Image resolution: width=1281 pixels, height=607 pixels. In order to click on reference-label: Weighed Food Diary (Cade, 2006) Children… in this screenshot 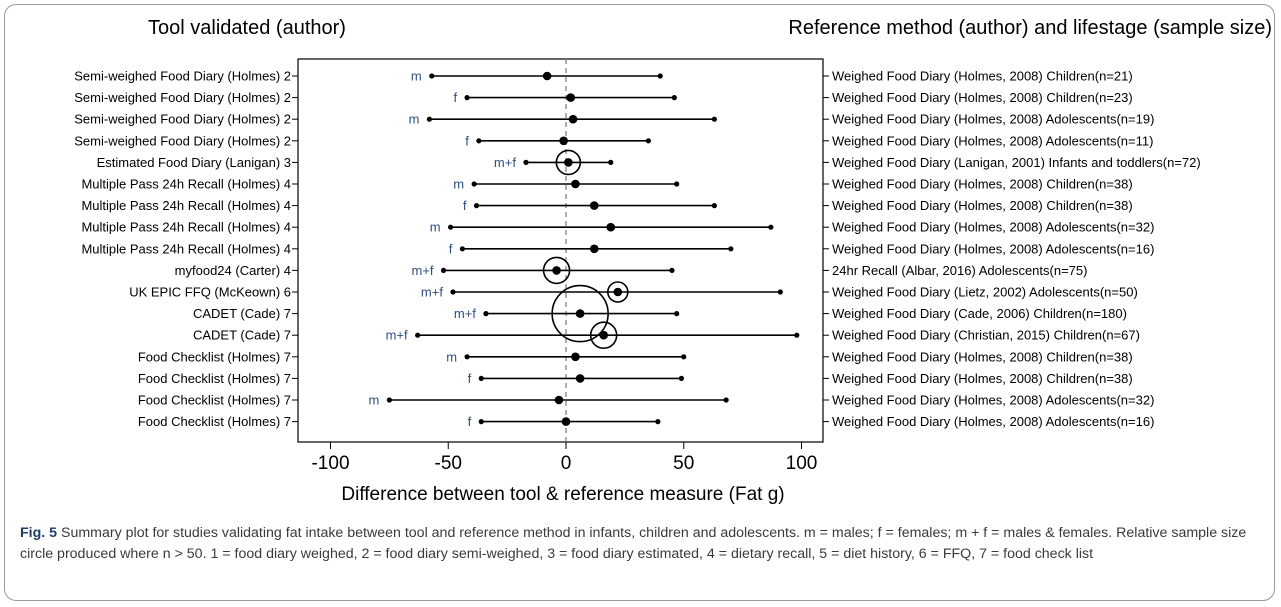, I will do `click(979, 313)`.